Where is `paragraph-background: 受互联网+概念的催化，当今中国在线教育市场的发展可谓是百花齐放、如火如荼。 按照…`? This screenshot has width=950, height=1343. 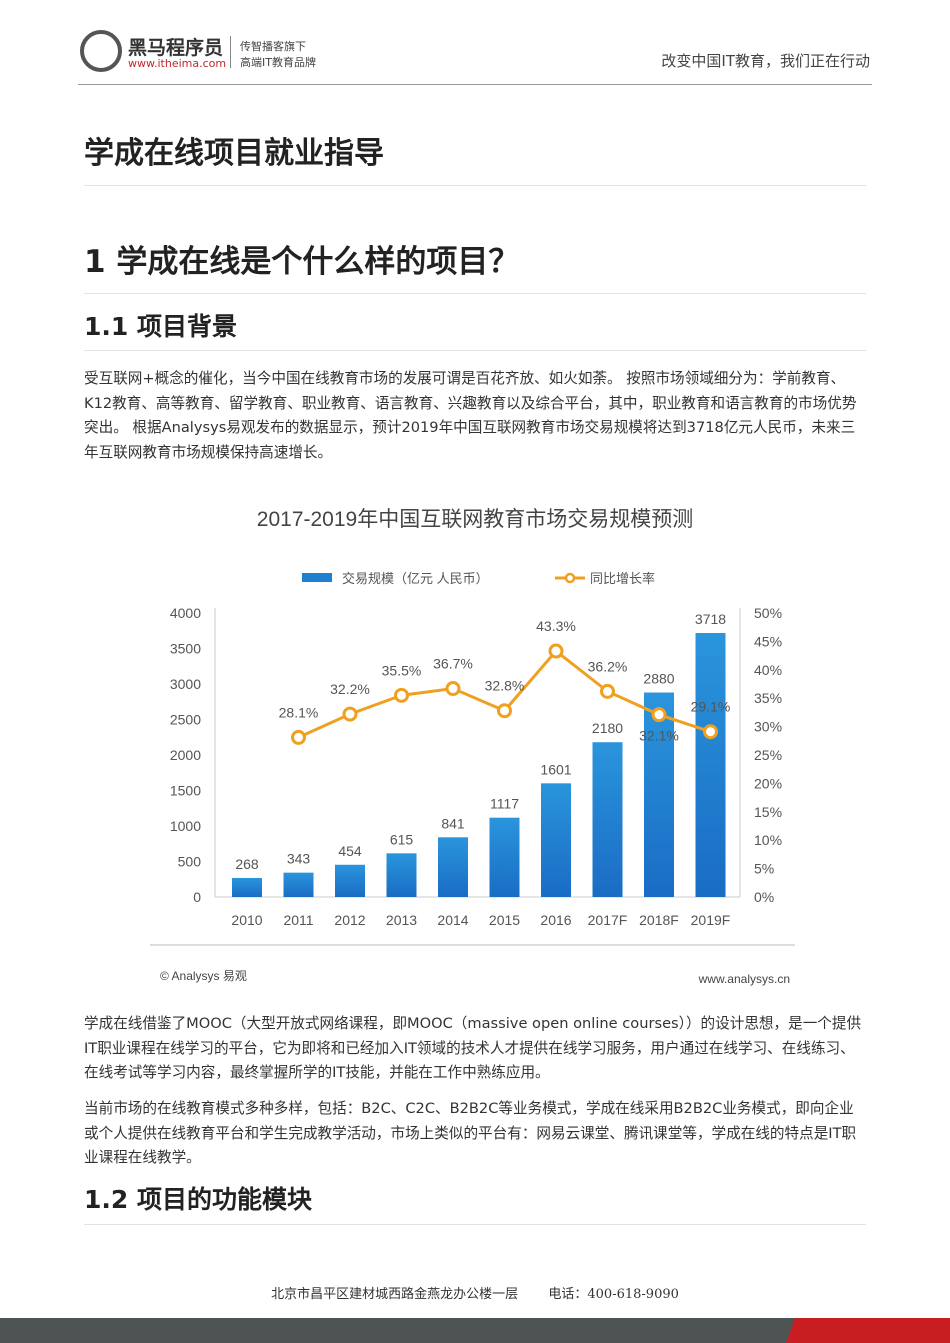
paragraph-background: 受互联网+概念的催化，当今中国在线教育市场的发展可谓是百花齐放、如火如荼。 按照… is located at coordinates (470, 415).